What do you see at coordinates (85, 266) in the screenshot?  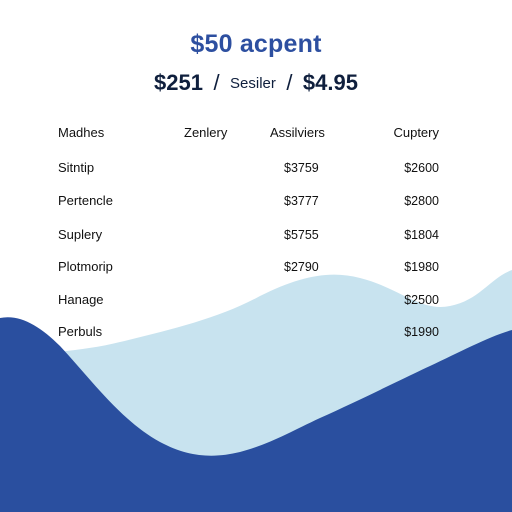 I see `row-label: Plotmorip` at bounding box center [85, 266].